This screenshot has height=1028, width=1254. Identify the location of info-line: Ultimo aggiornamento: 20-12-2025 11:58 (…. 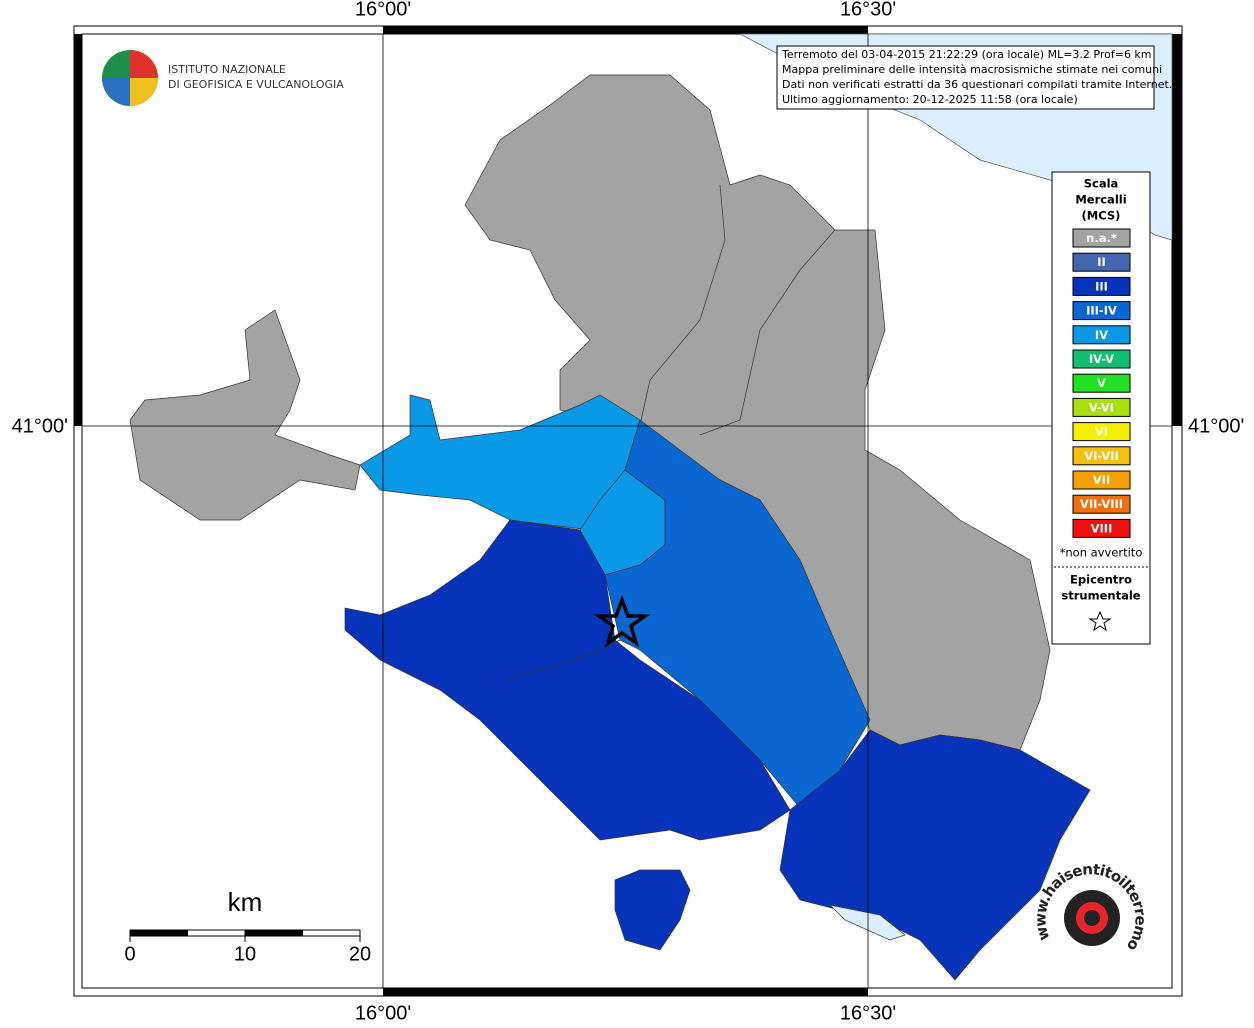
(930, 99).